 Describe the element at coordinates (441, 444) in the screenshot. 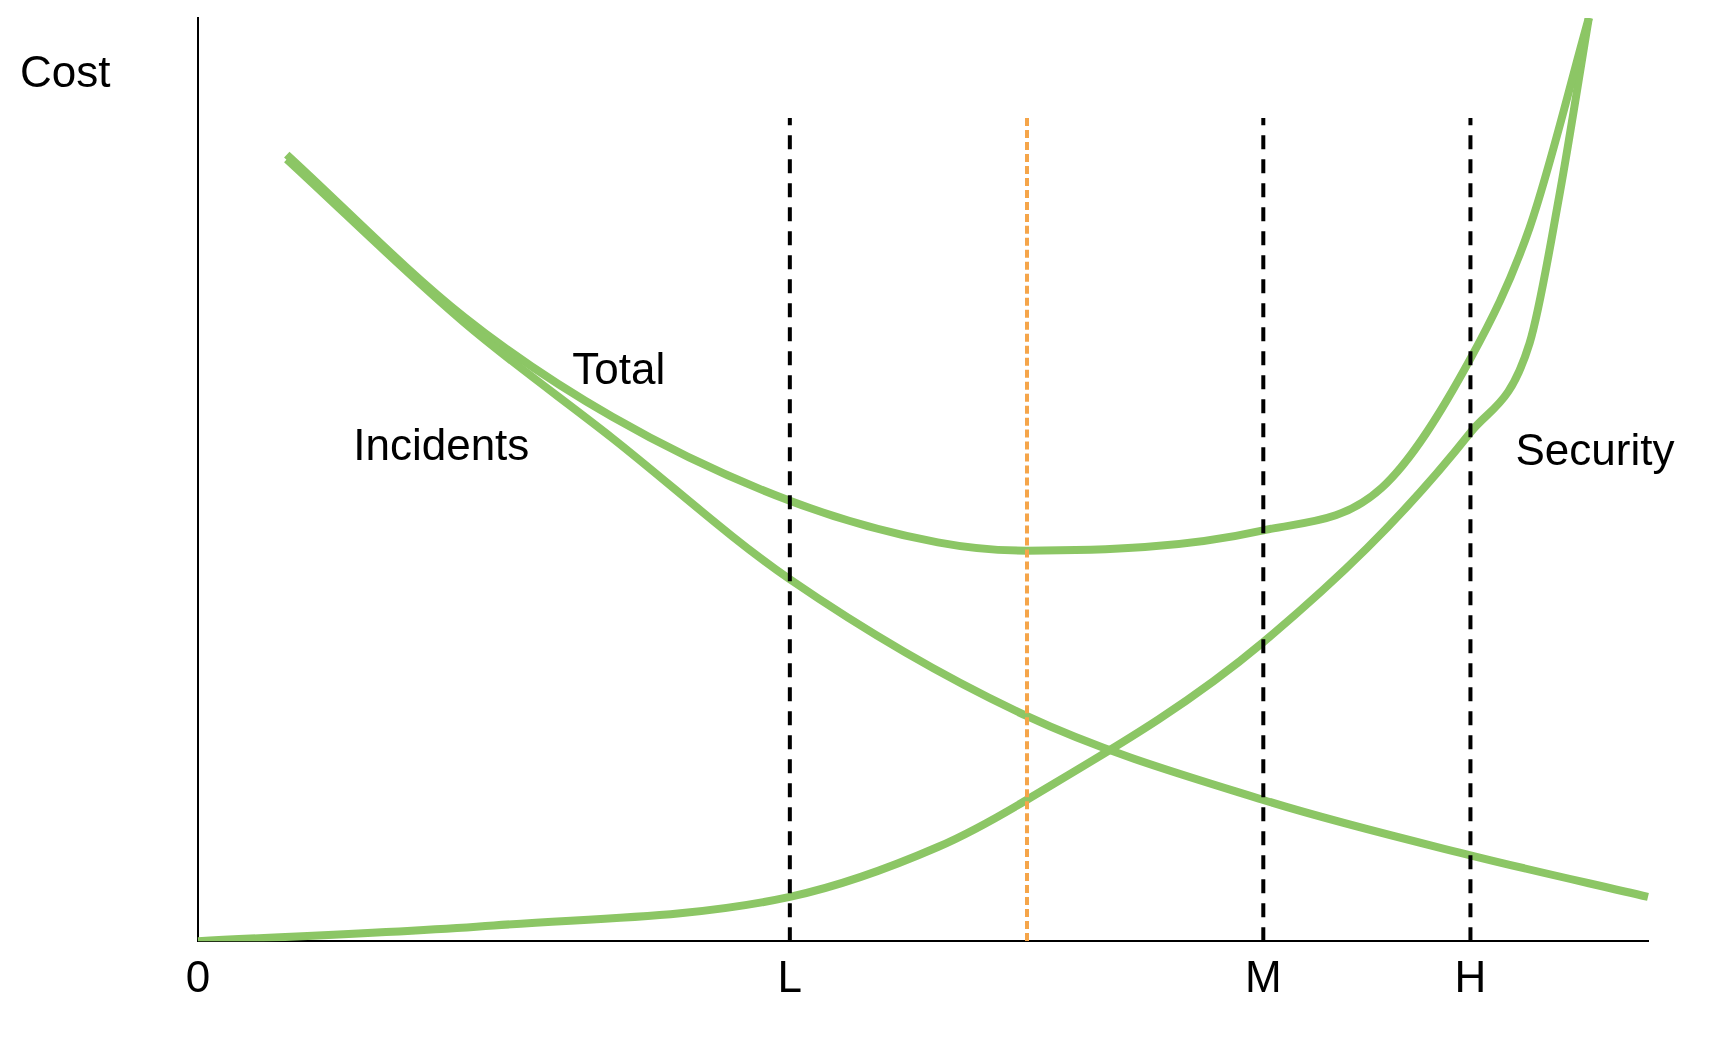

I see `series-label: Incidents` at that location.